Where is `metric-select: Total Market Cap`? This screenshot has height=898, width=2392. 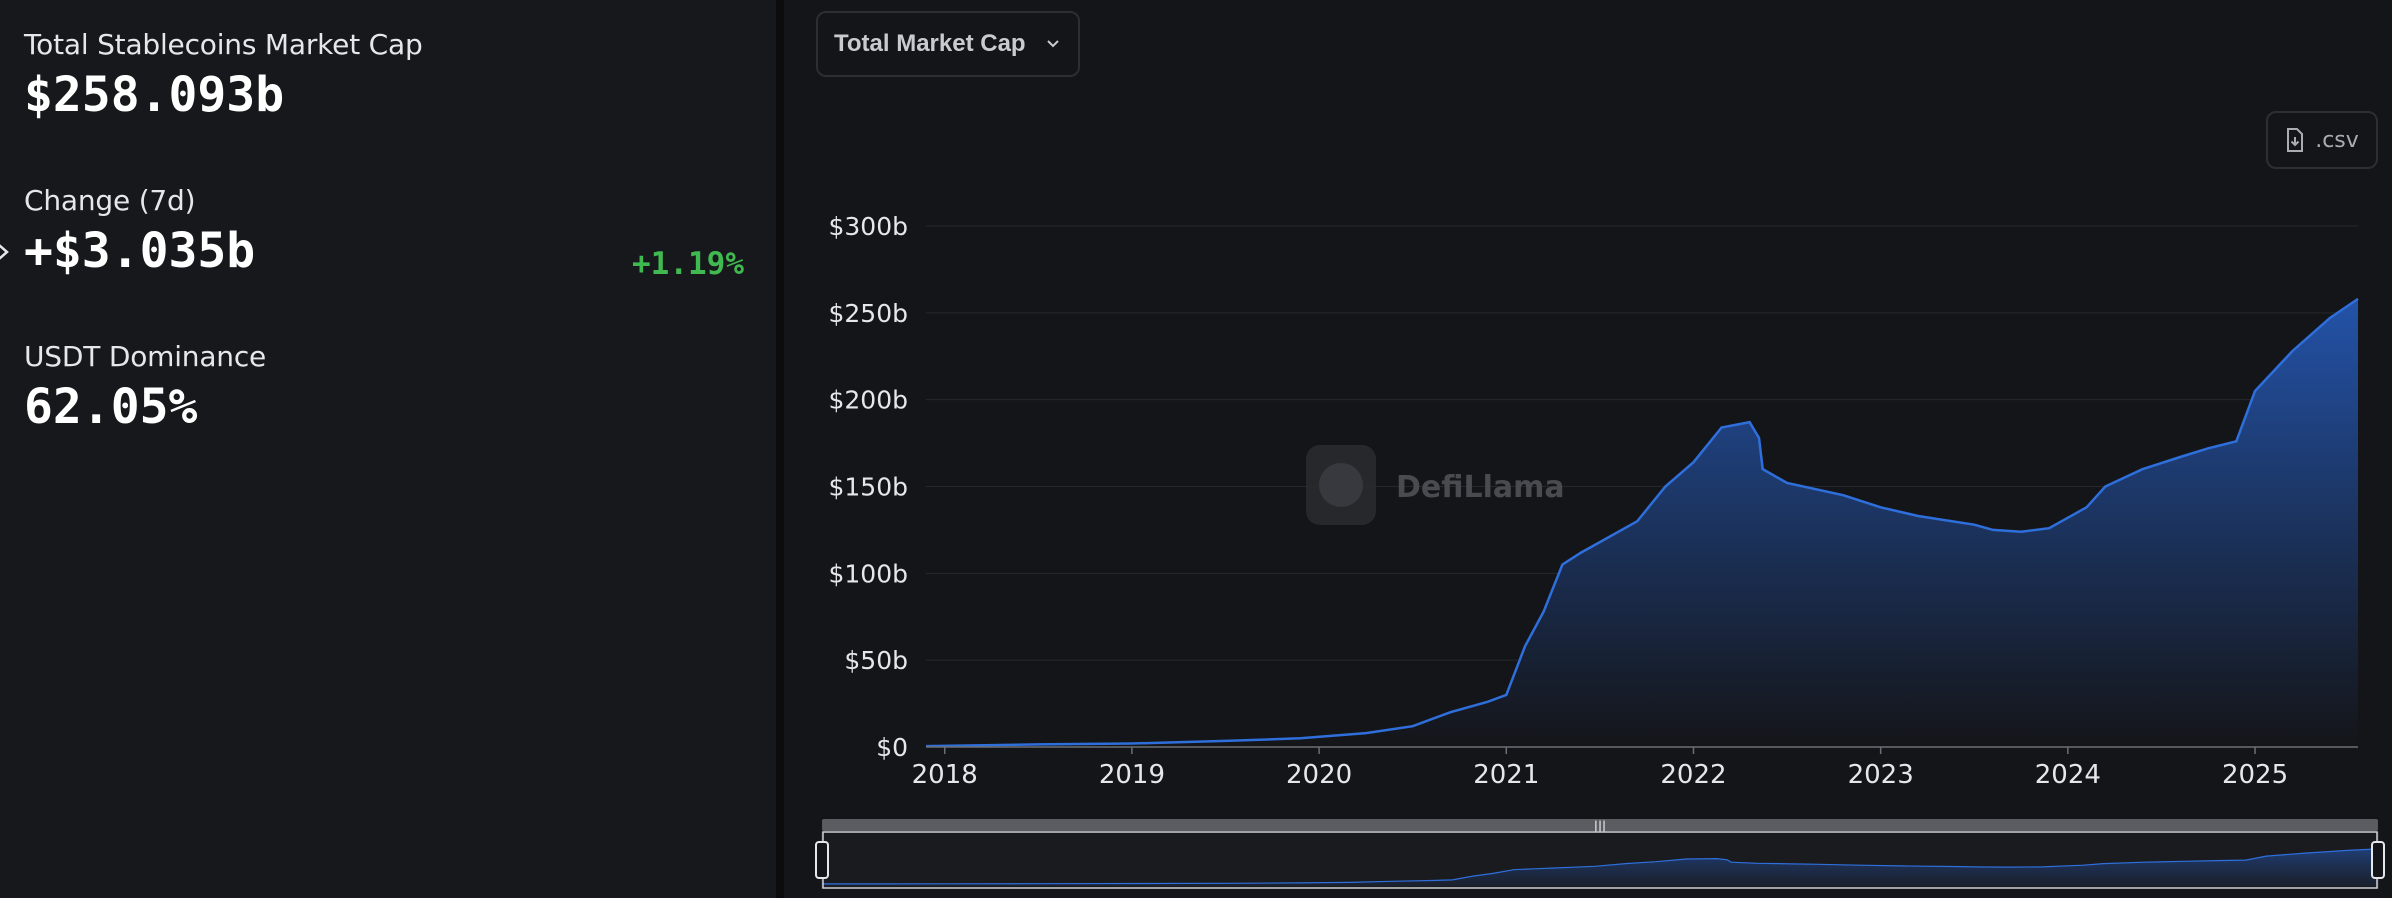 metric-select: Total Market Cap is located at coordinates (948, 44).